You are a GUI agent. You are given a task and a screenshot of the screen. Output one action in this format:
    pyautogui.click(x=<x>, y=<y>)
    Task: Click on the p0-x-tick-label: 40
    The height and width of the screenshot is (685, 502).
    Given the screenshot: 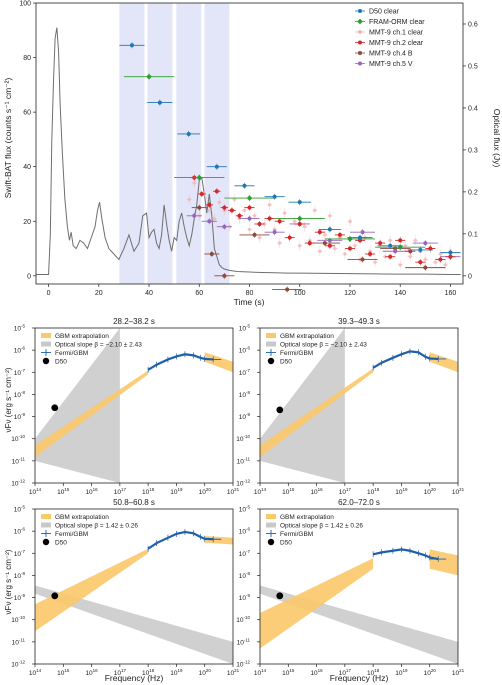 What is the action you would take?
    pyautogui.click(x=149, y=293)
    